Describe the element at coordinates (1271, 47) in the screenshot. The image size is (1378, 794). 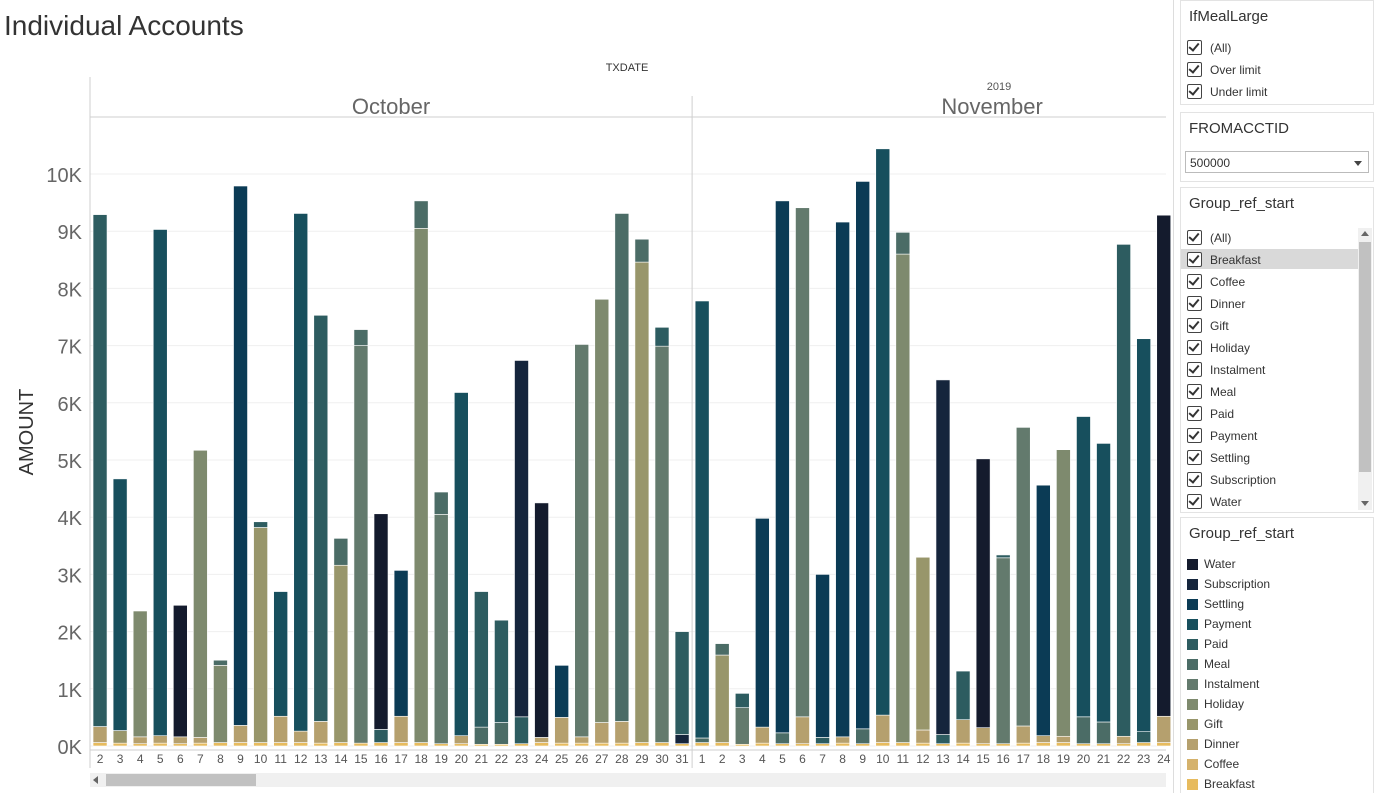
I see `ifmeallarge-option: (All)` at that location.